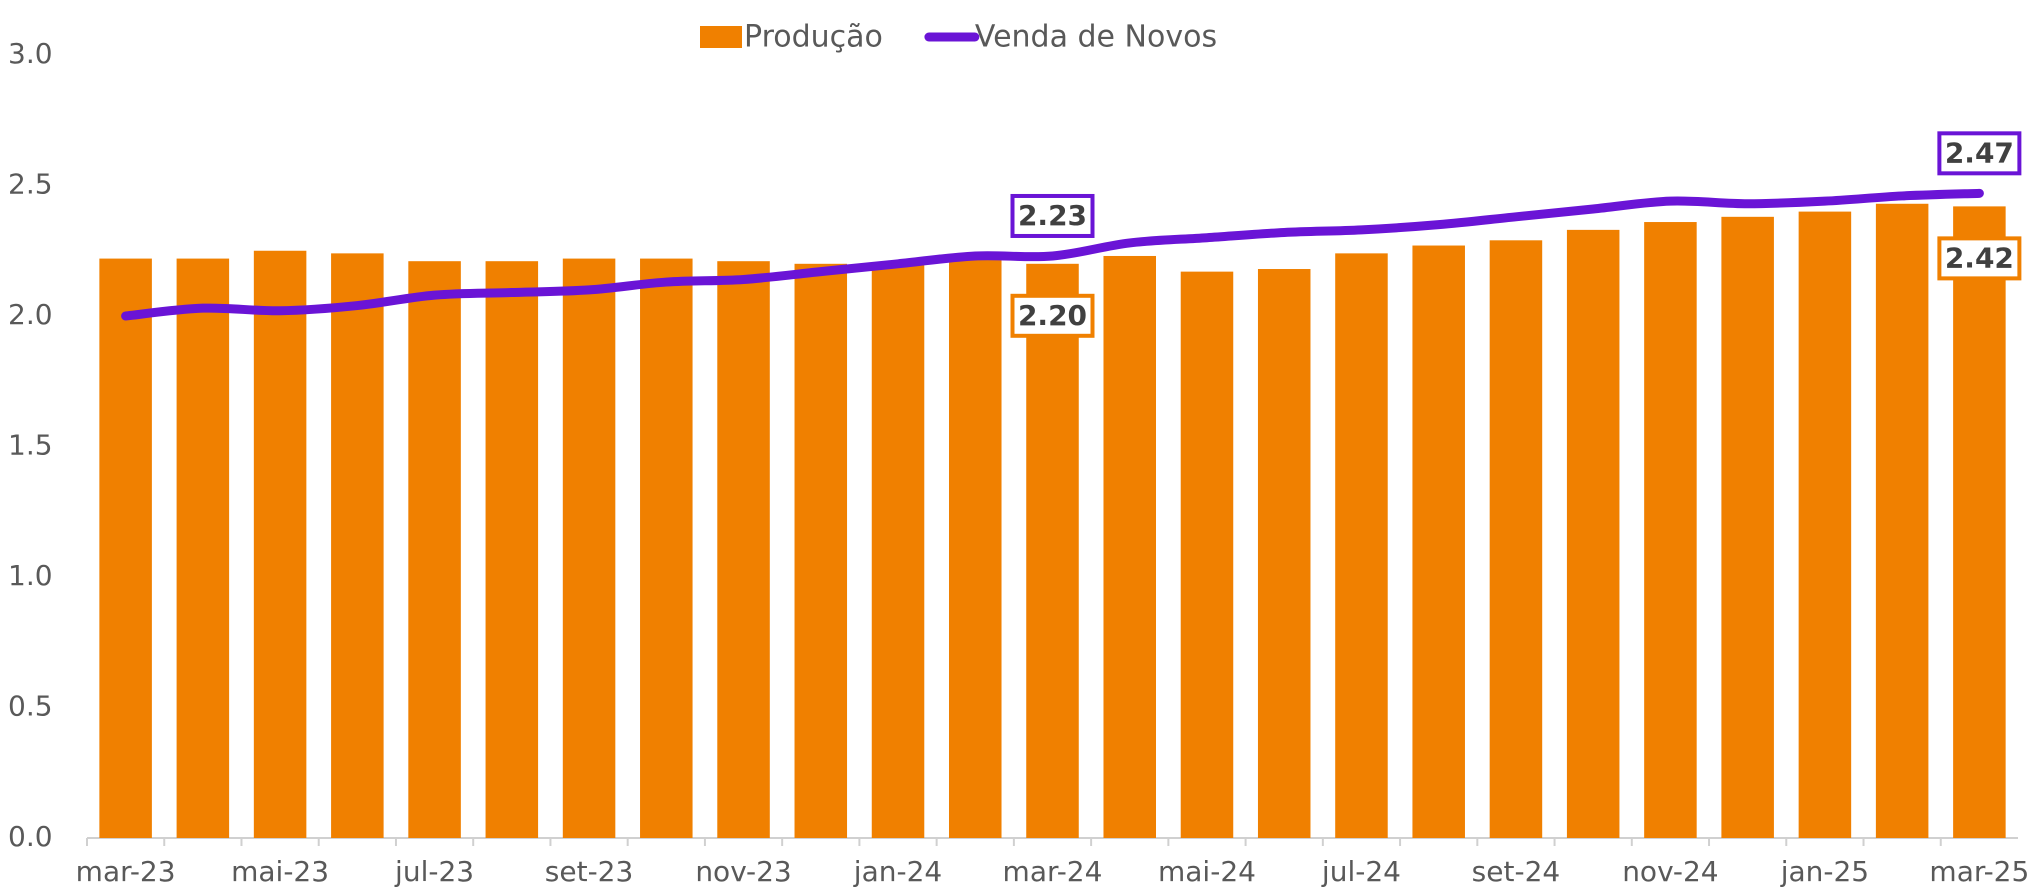 The width and height of the screenshot is (2037, 888). I want to click on x-tick-label: nov-24, so click(1670, 871).